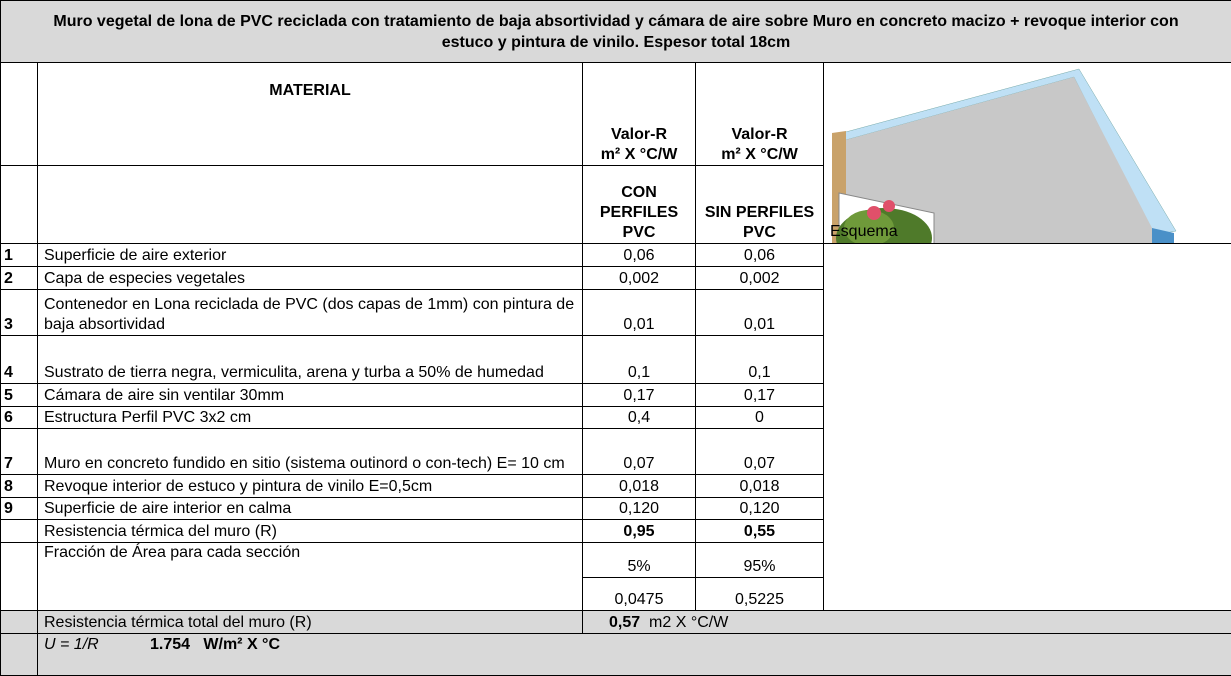 The width and height of the screenshot is (1231, 676). I want to click on total-value: 0,57, so click(624, 622).